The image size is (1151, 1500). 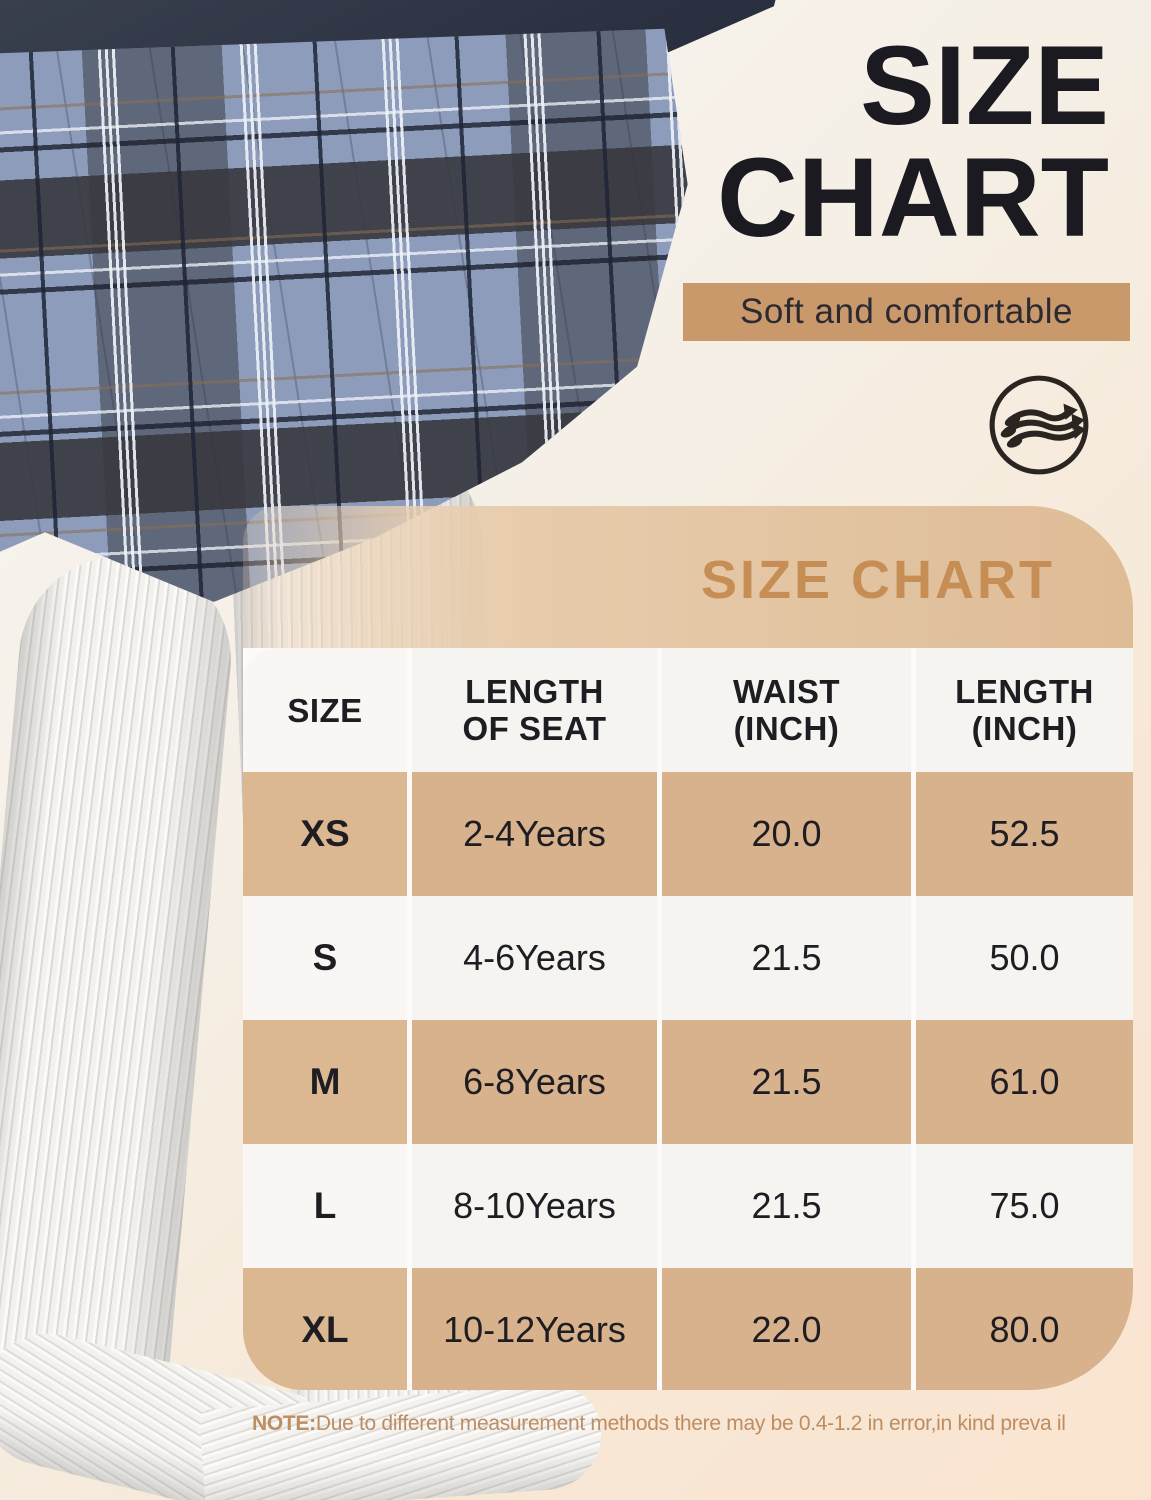 What do you see at coordinates (284, 1423) in the screenshot?
I see `measurement-note-prefix: NOTE:` at bounding box center [284, 1423].